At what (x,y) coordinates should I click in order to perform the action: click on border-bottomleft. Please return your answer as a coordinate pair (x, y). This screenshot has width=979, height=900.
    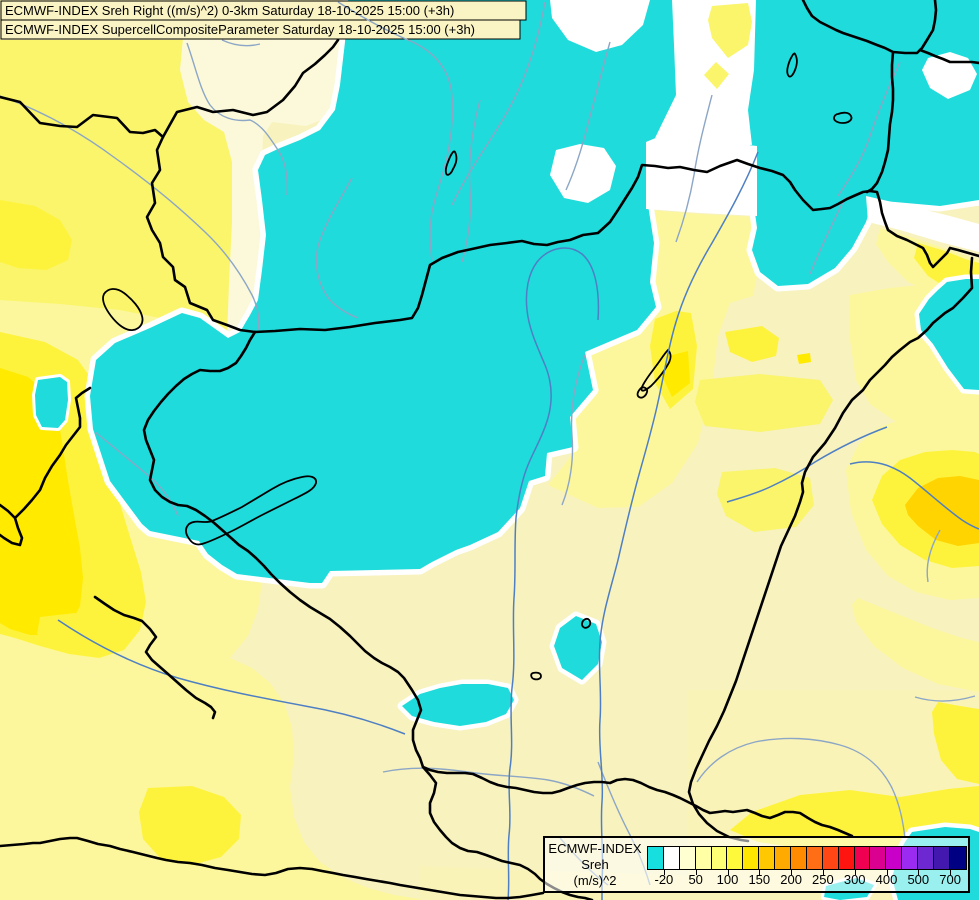
    Looking at the image, I should click on (272, 868).